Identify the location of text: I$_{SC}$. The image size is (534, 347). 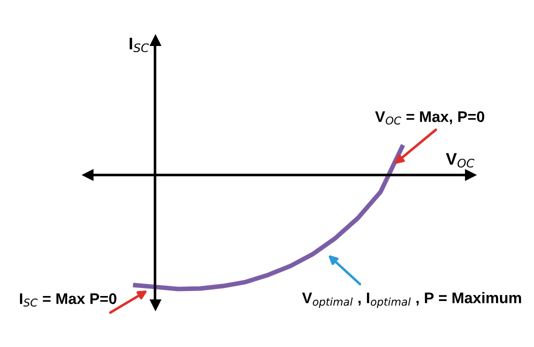
(139, 45).